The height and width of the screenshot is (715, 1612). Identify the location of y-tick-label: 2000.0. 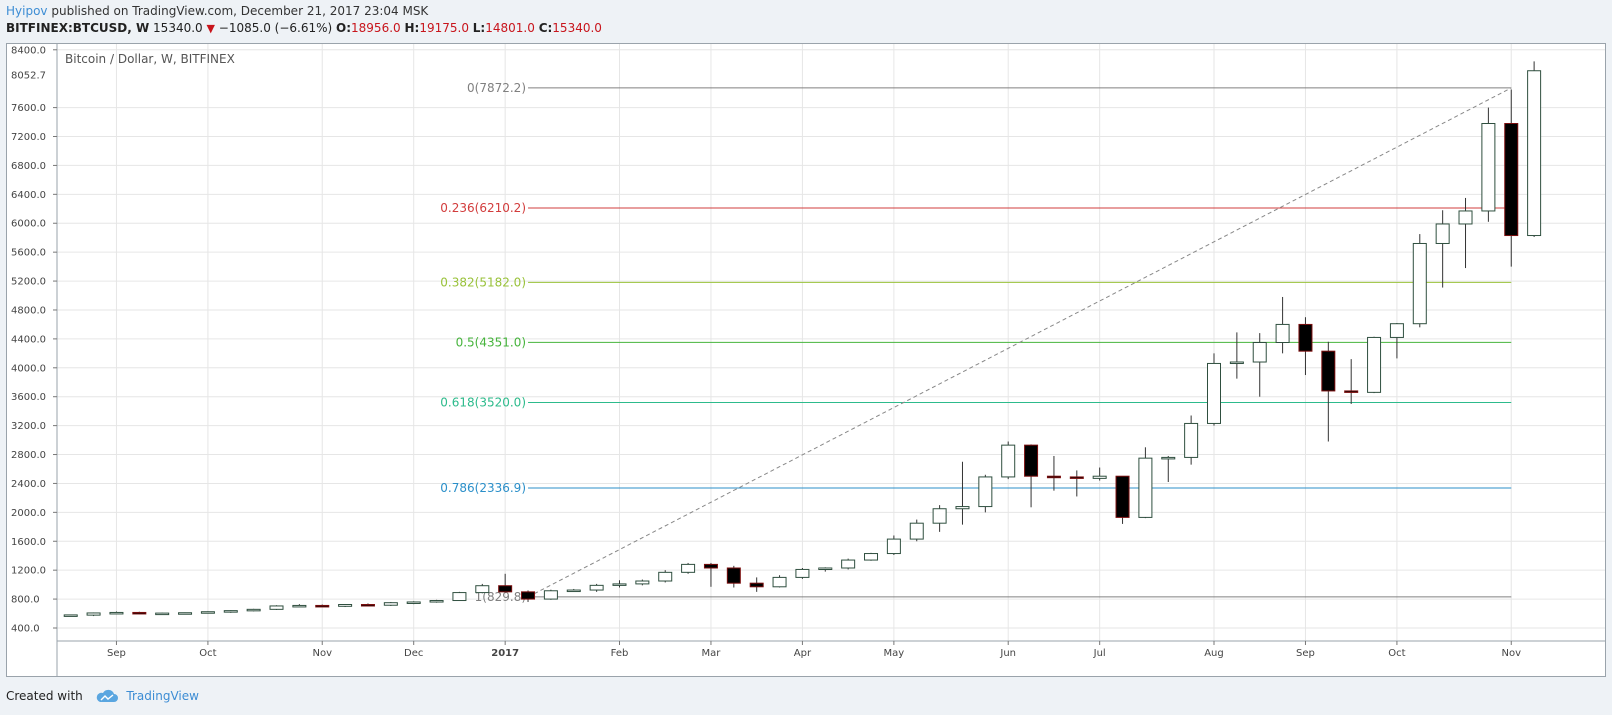
(28, 513).